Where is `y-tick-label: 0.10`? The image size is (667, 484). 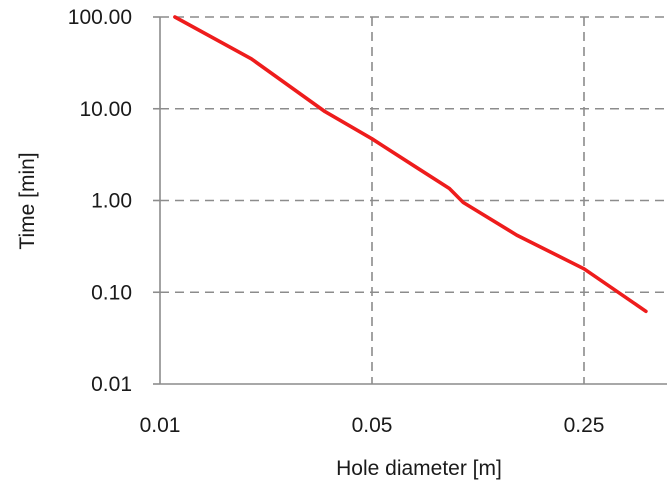
y-tick-label: 0.10 is located at coordinates (111, 292).